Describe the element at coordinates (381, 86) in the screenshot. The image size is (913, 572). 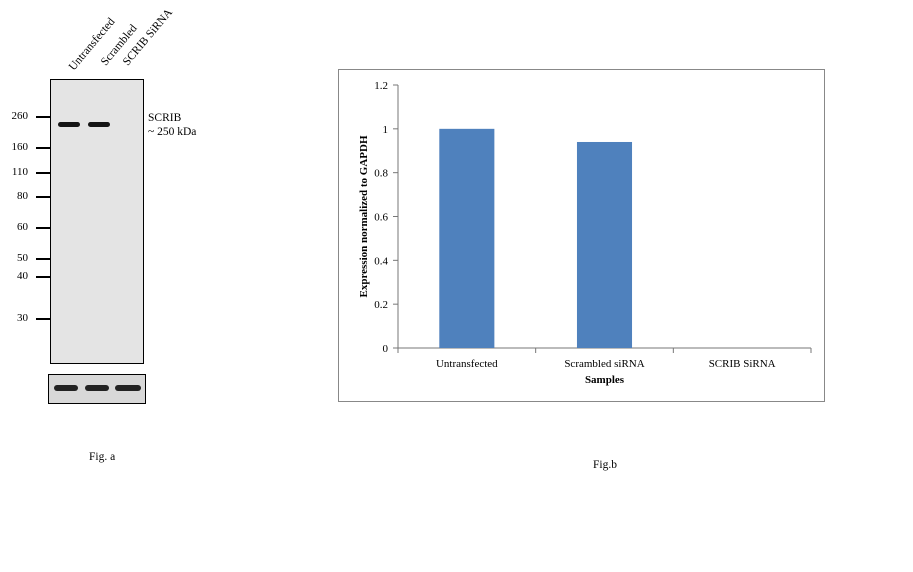
I see `y-tick-label: 1.2` at that location.